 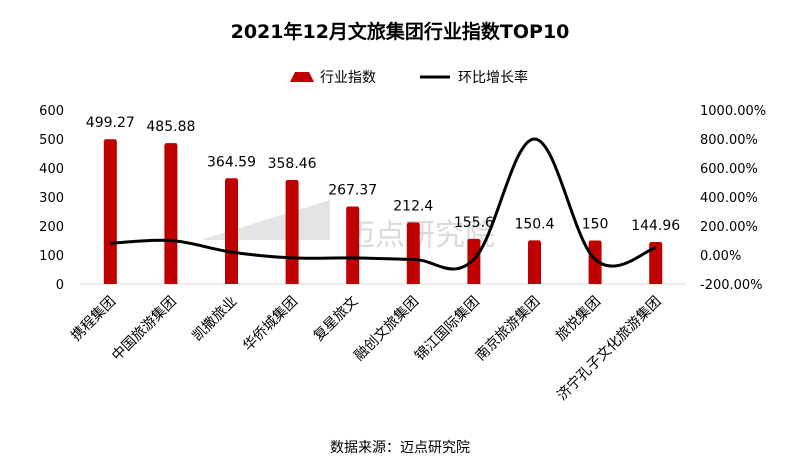 I want to click on bar-value-label: 144.96, so click(x=655, y=226).